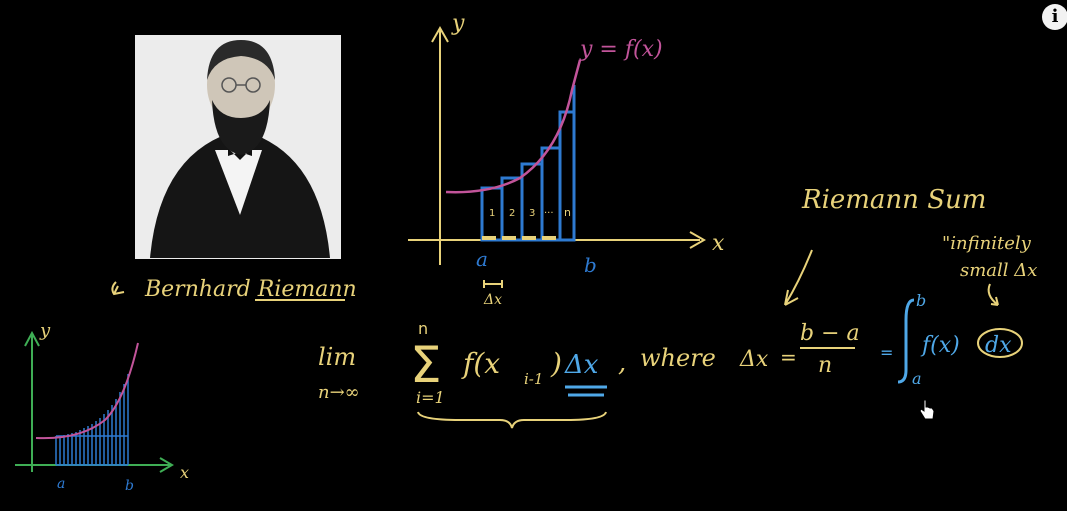 This screenshot has width=1067, height=511. Describe the element at coordinates (512, 420) in the screenshot. I see `sum-underbrace` at that location.